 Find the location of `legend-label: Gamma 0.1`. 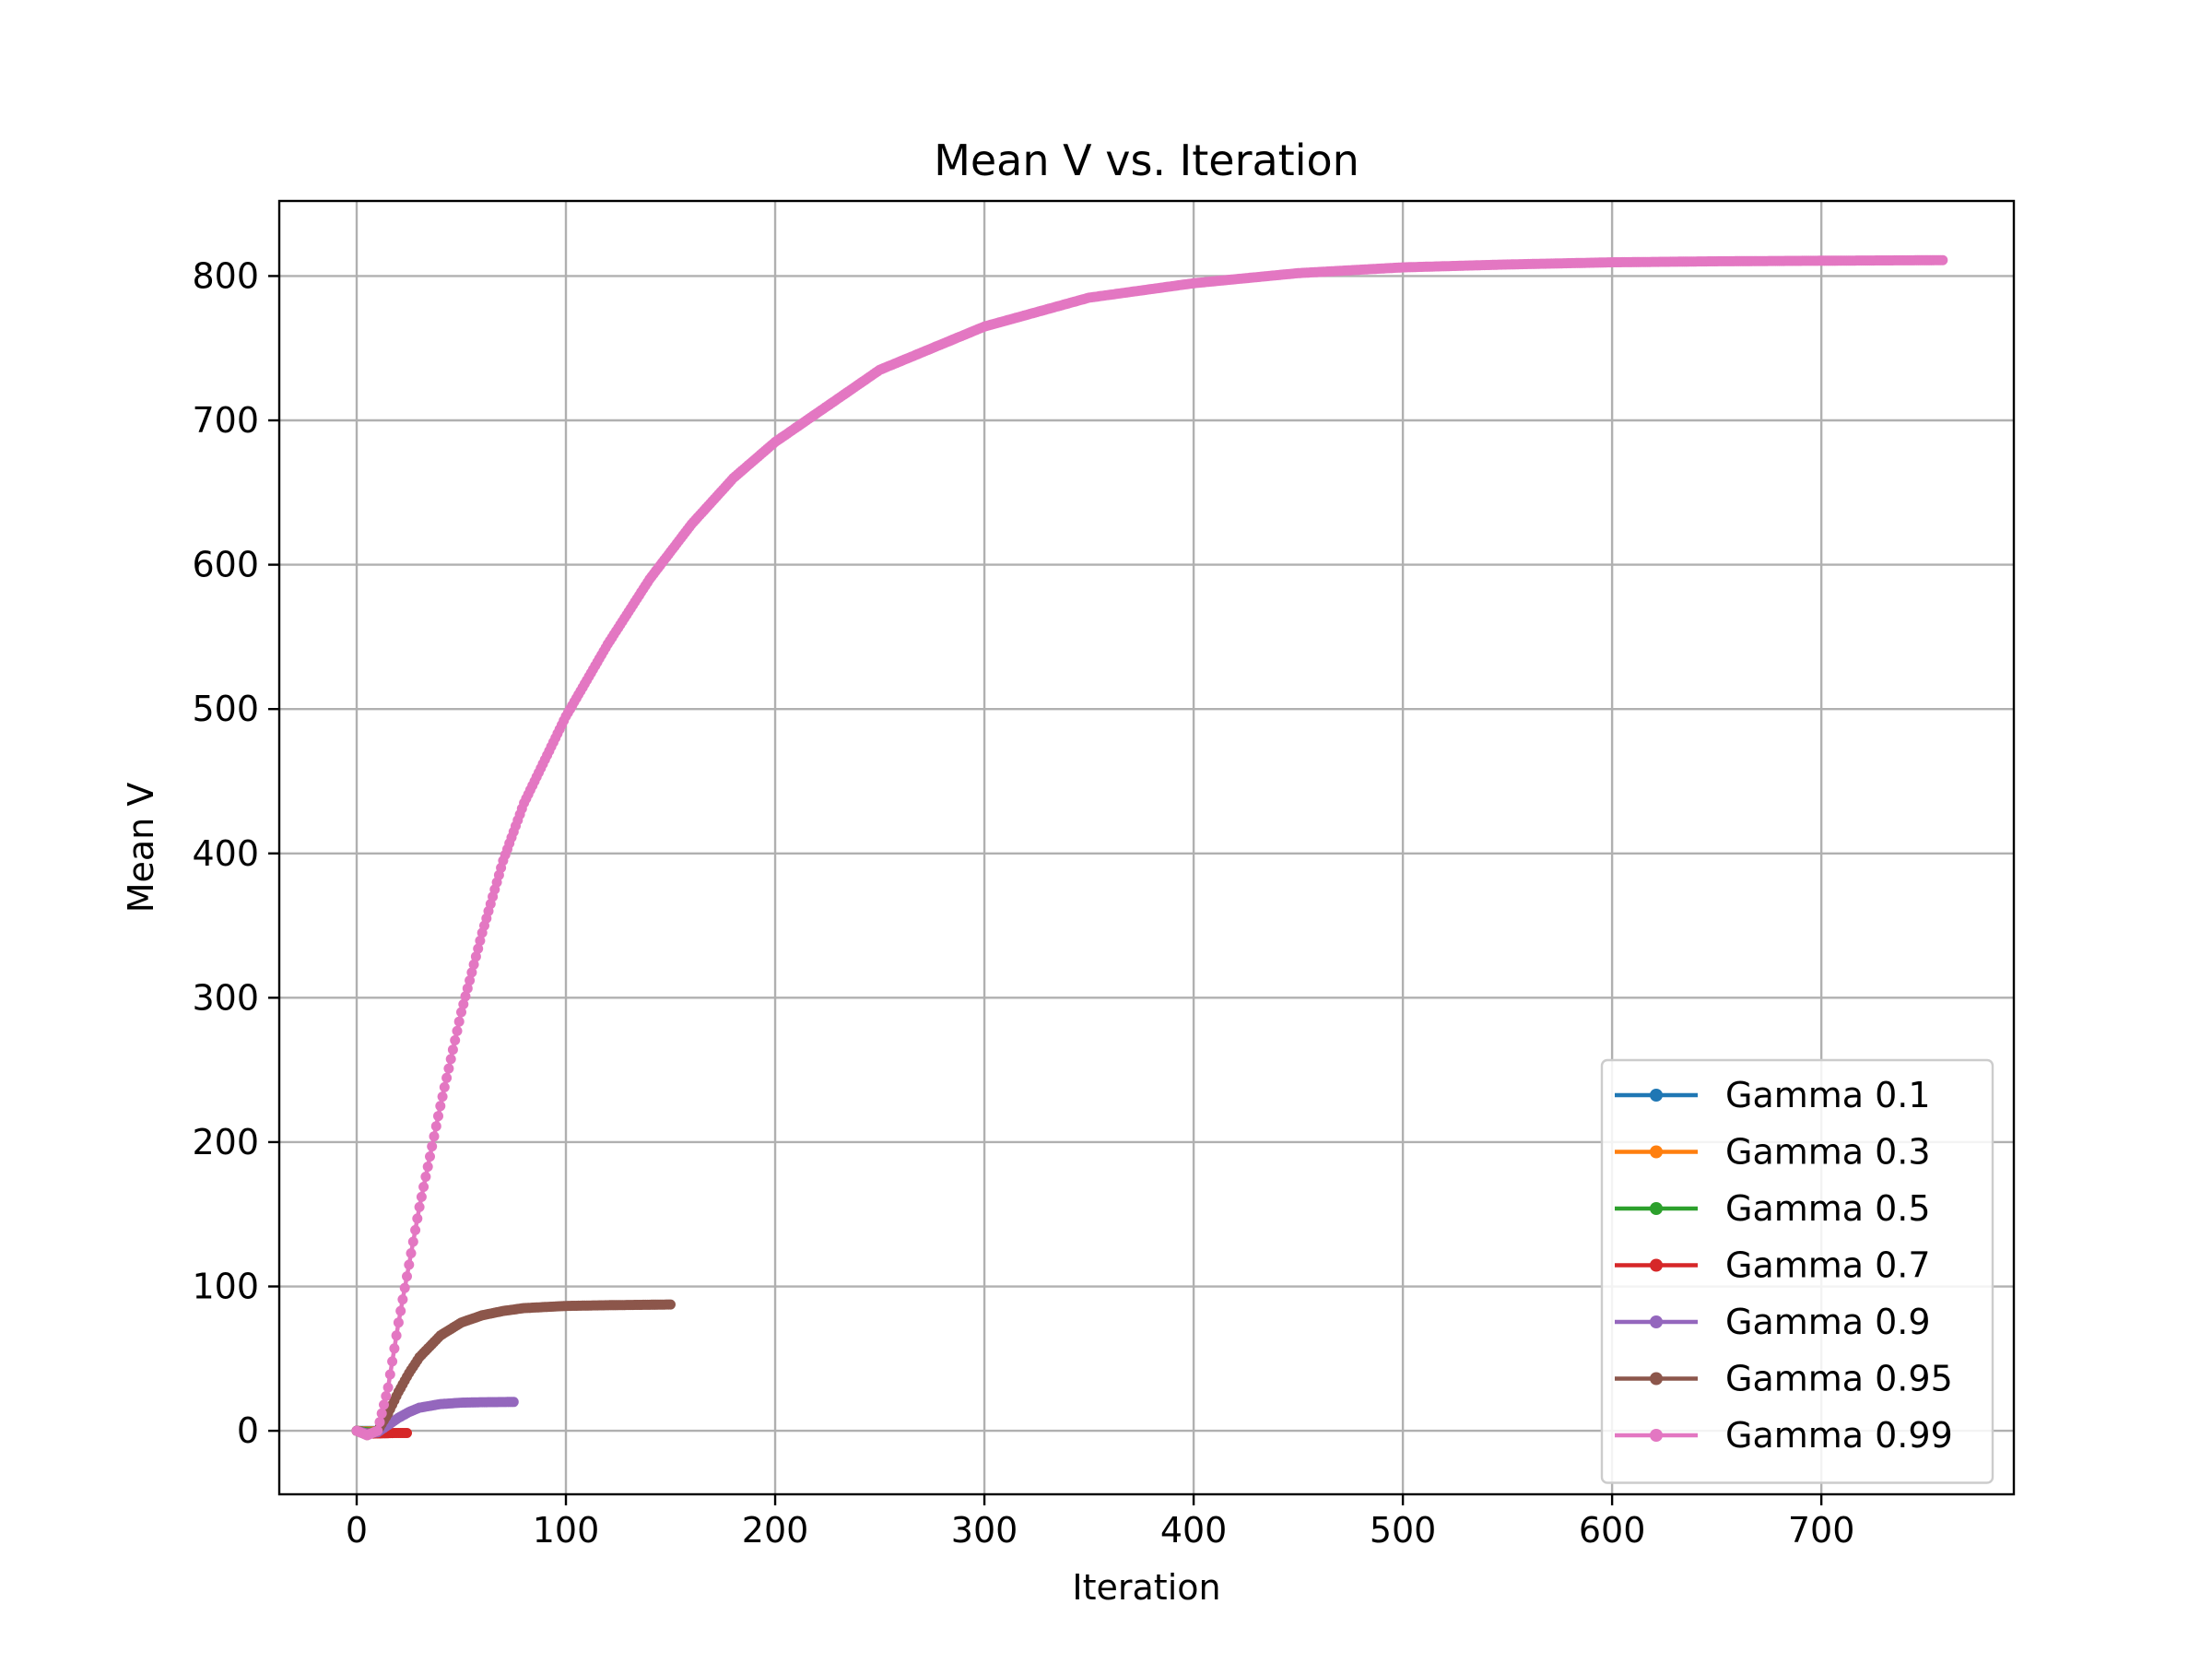

legend-label: Gamma 0.1 is located at coordinates (1828, 1095).